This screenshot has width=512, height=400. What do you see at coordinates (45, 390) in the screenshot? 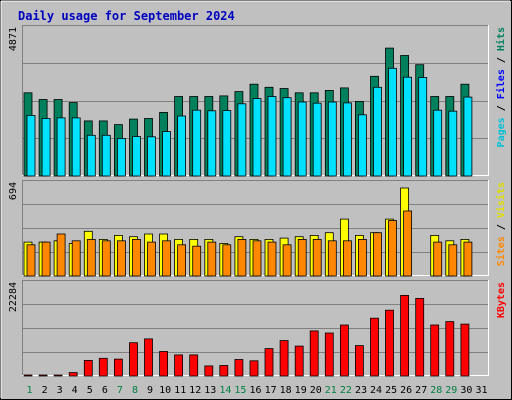
I see `x-tick-label: 2` at bounding box center [45, 390].